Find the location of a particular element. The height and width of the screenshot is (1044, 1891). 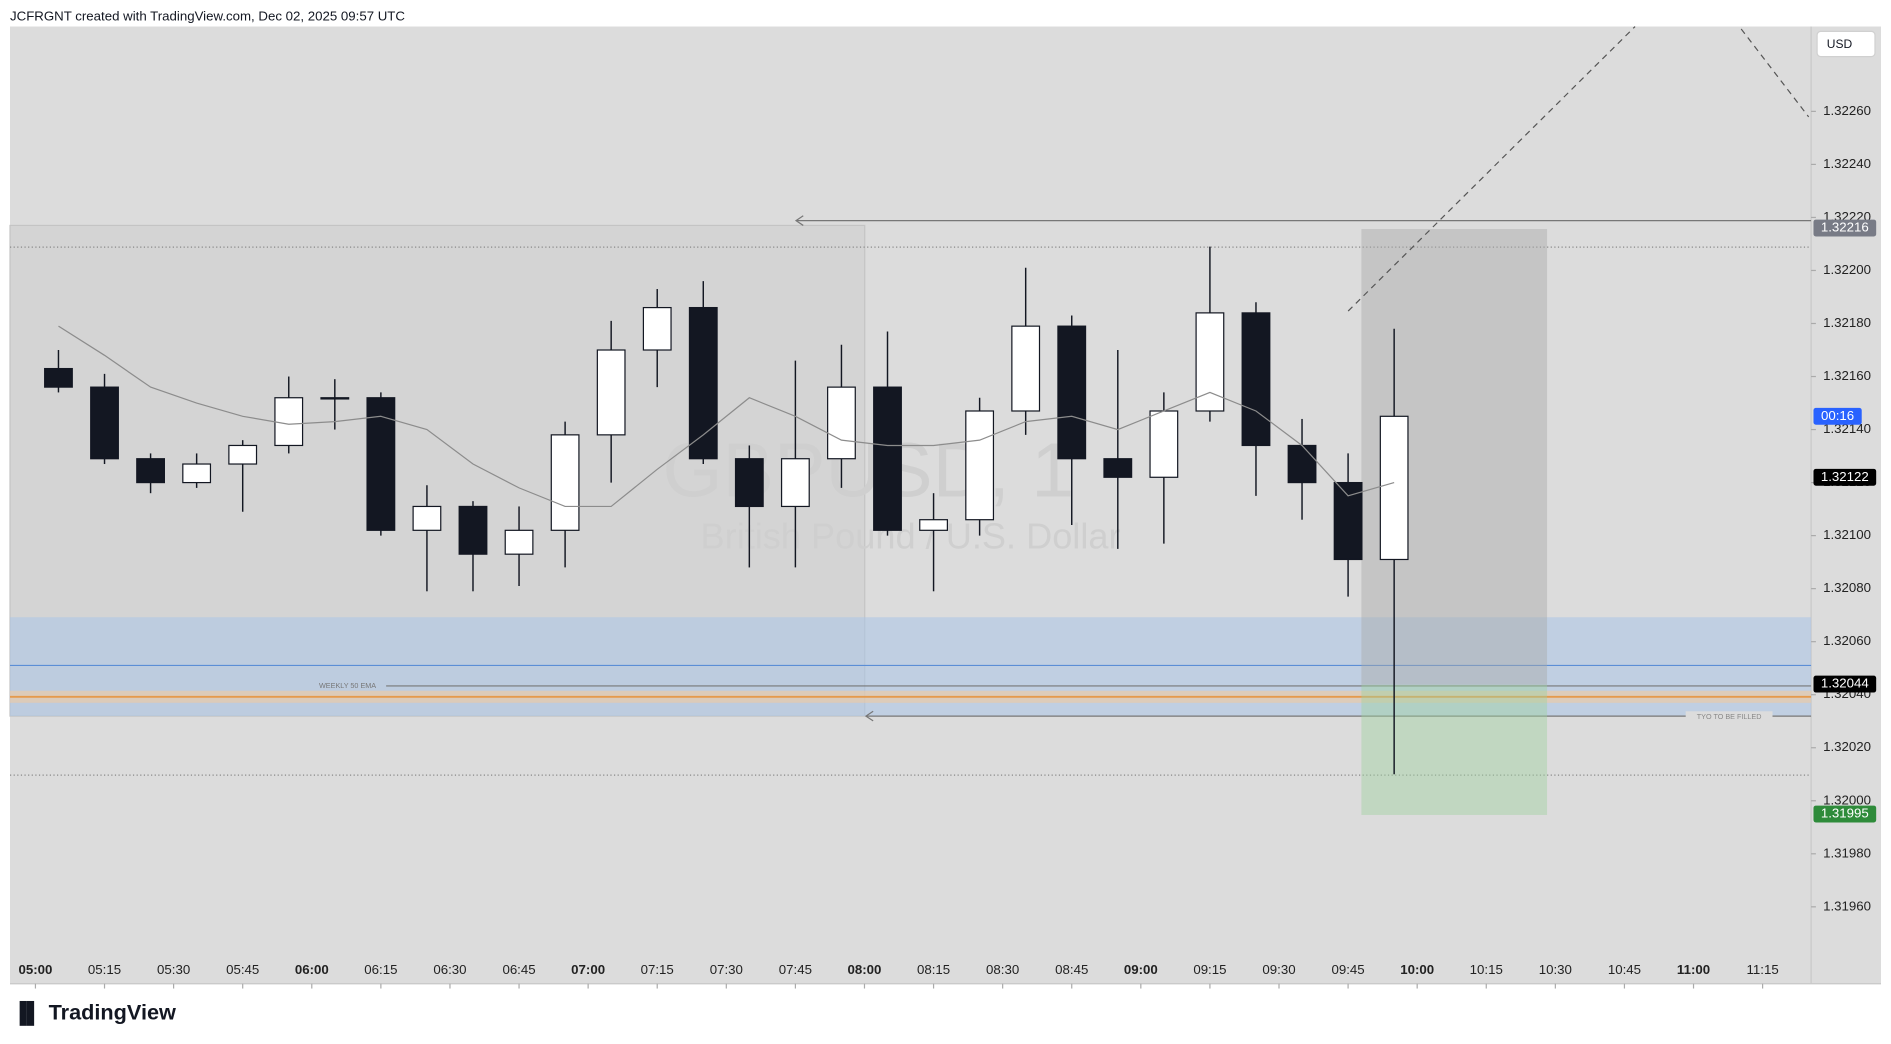

price-tag-label: 1.31995 is located at coordinates (1845, 813).